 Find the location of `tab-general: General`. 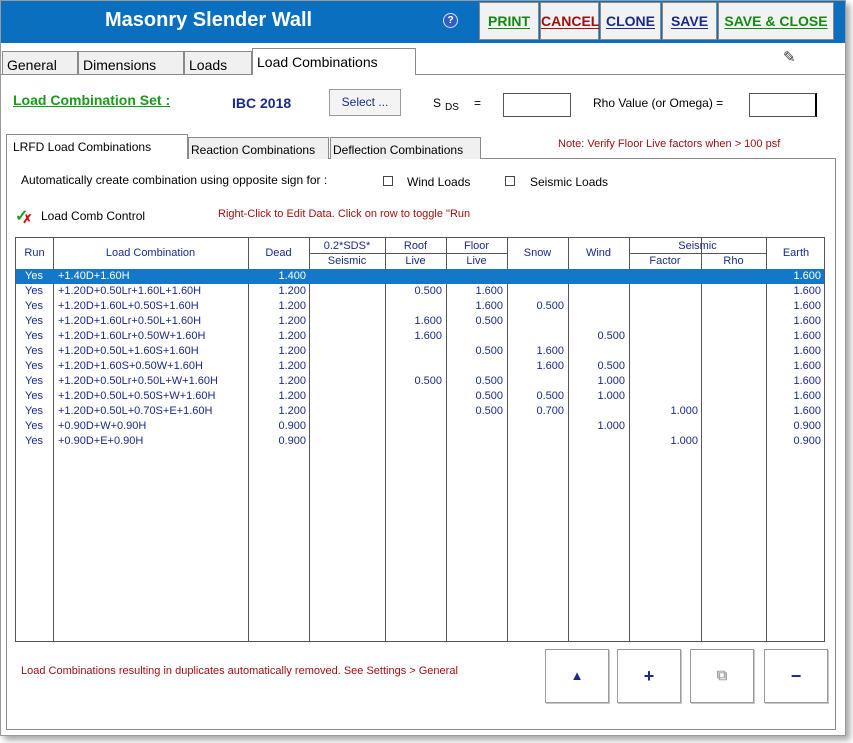

tab-general: General is located at coordinates (40, 62).